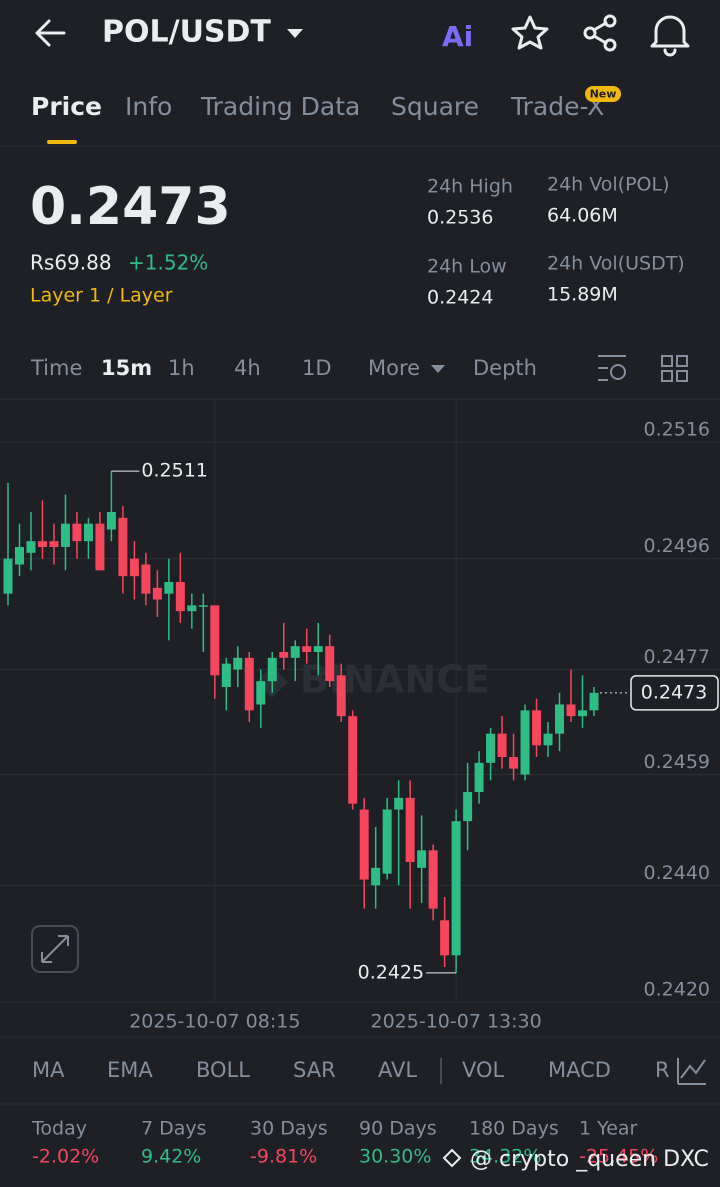  I want to click on tab: Trading Data, so click(280, 106).